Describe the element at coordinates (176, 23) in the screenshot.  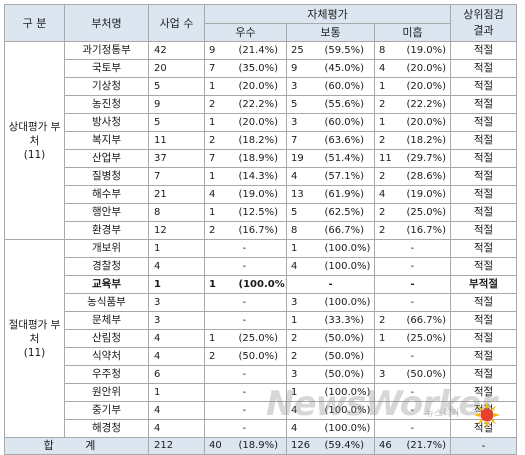
I see `header-projects: 사업 수` at that location.